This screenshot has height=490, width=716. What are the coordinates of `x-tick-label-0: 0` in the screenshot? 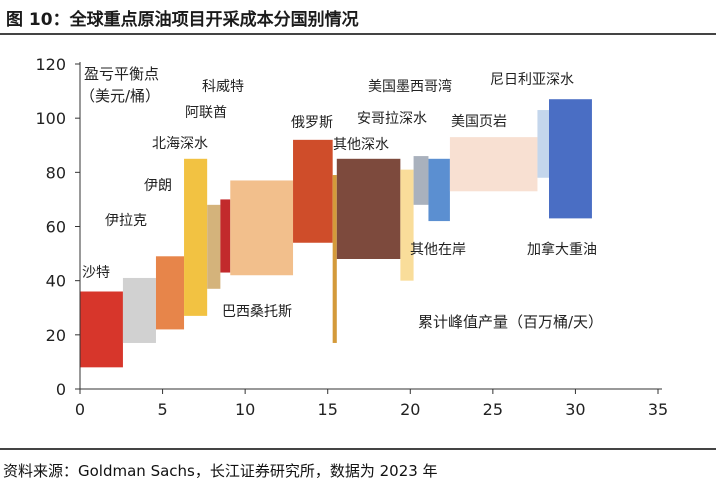 It's located at (80, 409).